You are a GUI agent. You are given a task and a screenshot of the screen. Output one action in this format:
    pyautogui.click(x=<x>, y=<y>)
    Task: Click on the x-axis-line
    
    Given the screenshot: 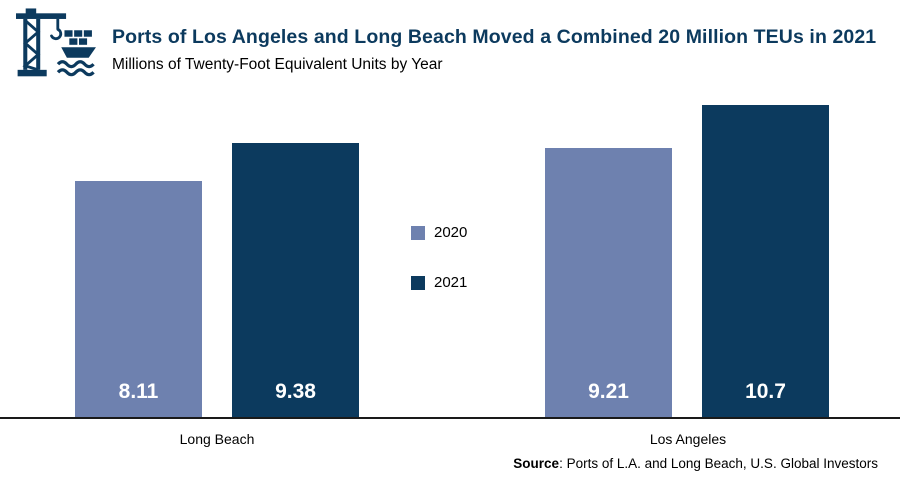 What is the action you would take?
    pyautogui.click(x=450, y=418)
    